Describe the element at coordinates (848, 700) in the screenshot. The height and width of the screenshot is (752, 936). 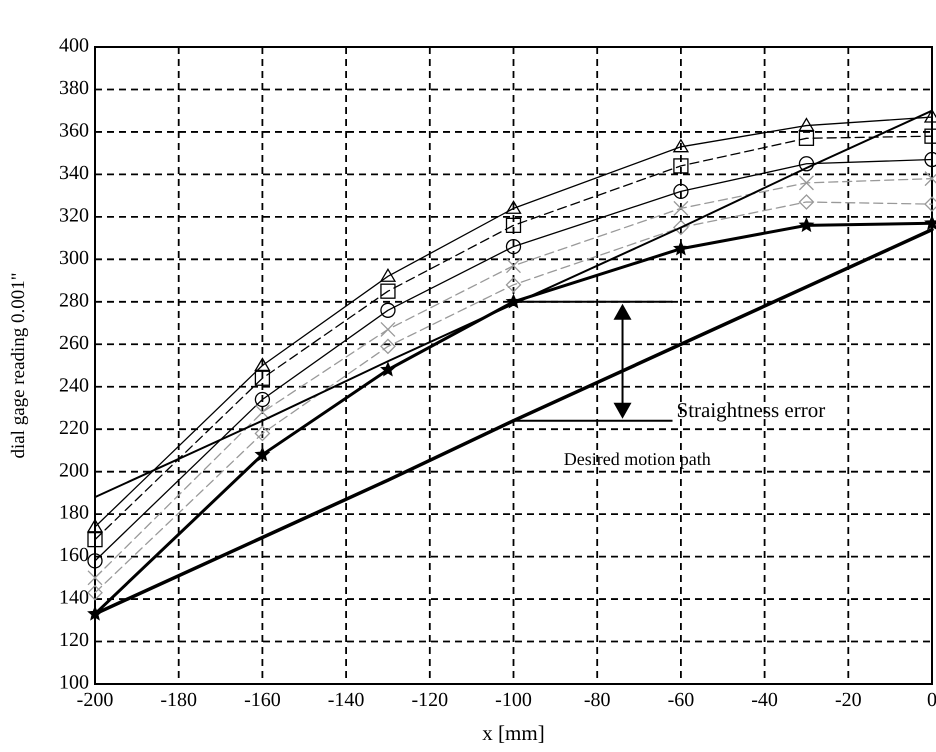
I see `x-tick-label: -20` at that location.